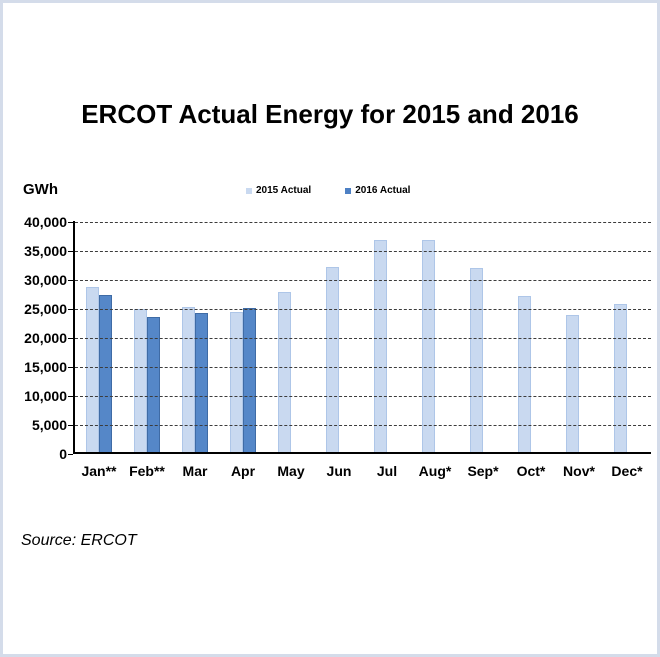  Describe the element at coordinates (243, 471) in the screenshot. I see `x-axis-label: Apr` at that location.